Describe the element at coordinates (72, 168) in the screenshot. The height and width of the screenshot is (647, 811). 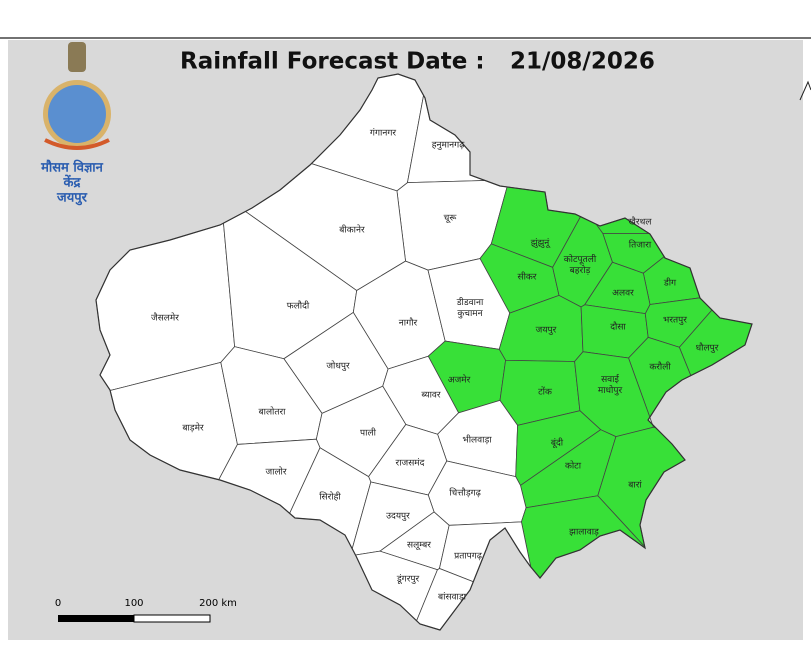
I see `logo-text: मौसम विज्ञान` at that location.